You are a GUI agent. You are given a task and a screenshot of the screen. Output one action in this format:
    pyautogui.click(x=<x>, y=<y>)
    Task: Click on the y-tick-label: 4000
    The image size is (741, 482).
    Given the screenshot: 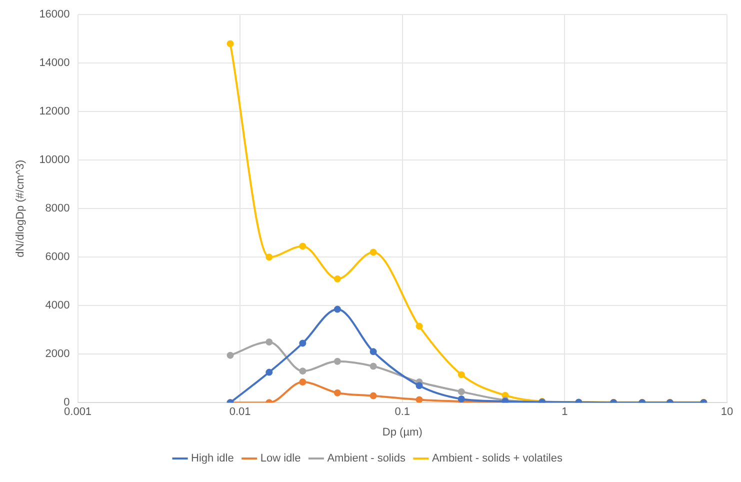 What is the action you would take?
    pyautogui.click(x=57, y=306)
    